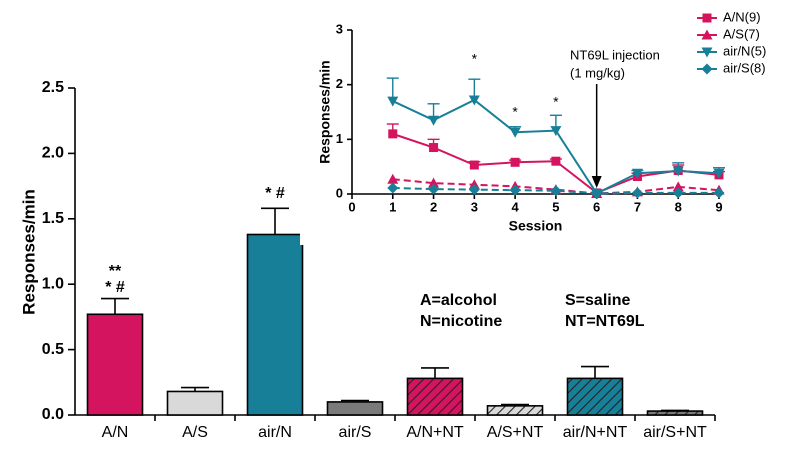 The height and width of the screenshot is (454, 790). What do you see at coordinates (744, 50) in the screenshot?
I see `legend-label: air/N(5)` at bounding box center [744, 50].